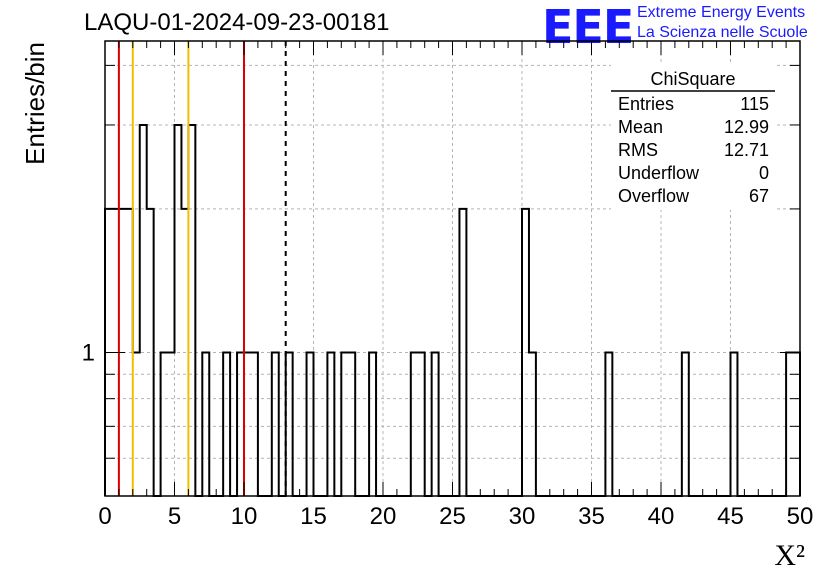 The width and height of the screenshot is (836, 572). I want to click on stats-row-label: Entries, so click(646, 104).